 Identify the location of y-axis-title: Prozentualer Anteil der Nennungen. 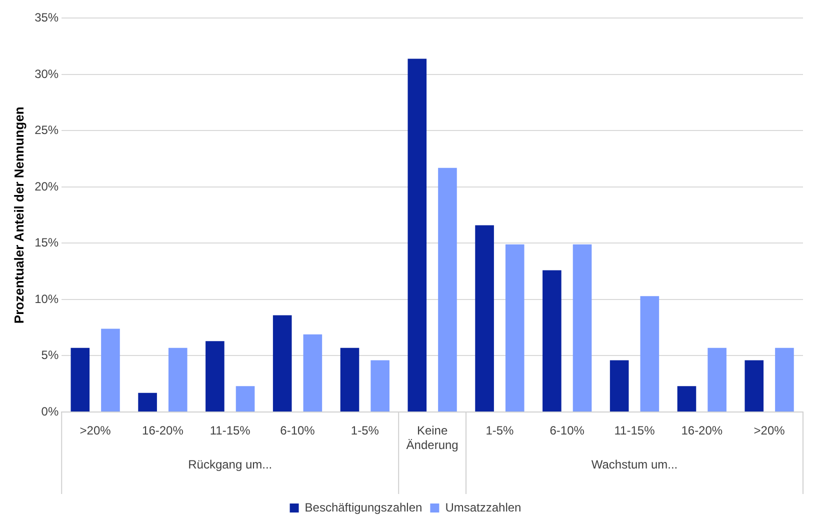
(18, 215).